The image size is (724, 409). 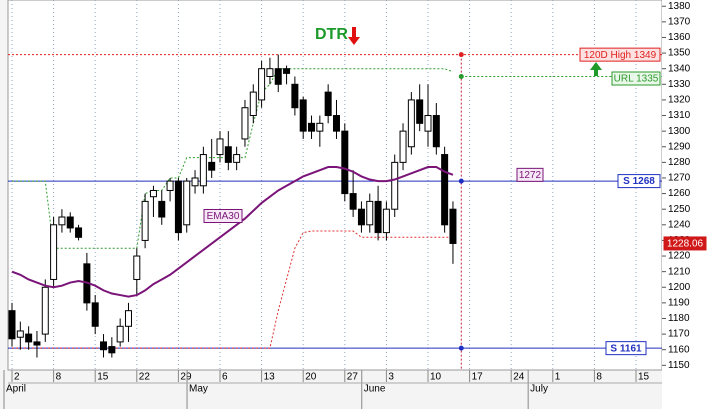 What do you see at coordinates (679, 287) in the screenshot?
I see `y-tick-label: 1200` at bounding box center [679, 287].